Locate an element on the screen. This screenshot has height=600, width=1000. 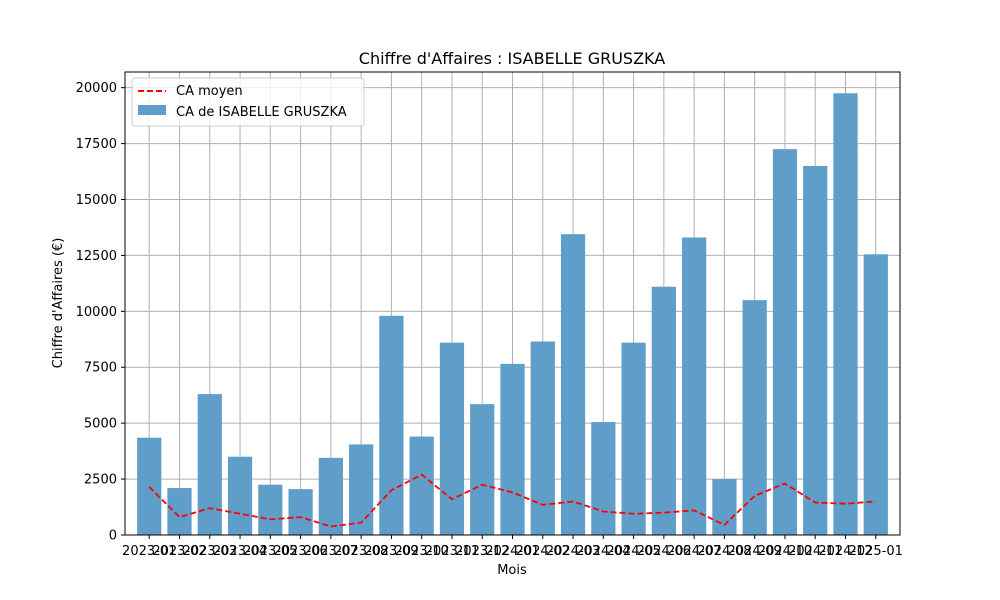
x-tick-label: 2023-11 is located at coordinates (452, 551).